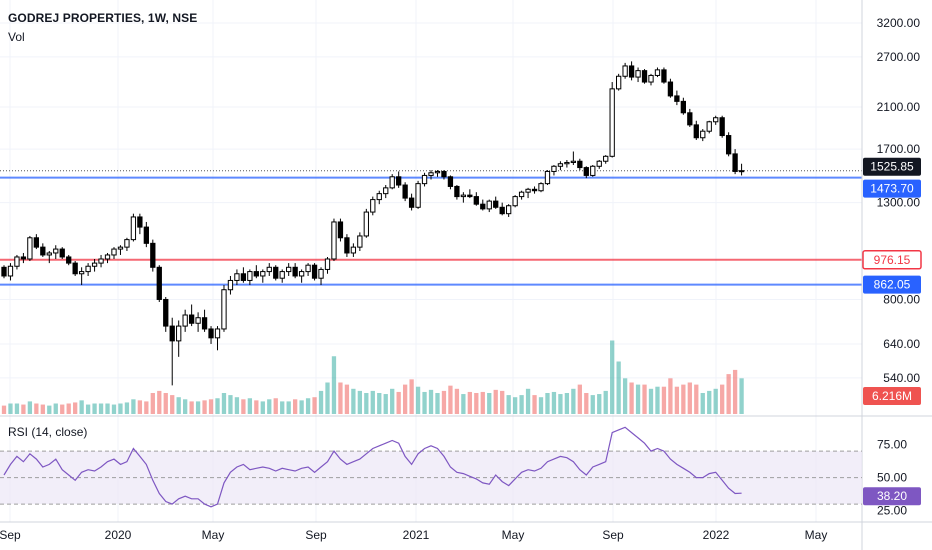 The height and width of the screenshot is (550, 932). I want to click on last-price-tag: 1525.85, so click(892, 166).